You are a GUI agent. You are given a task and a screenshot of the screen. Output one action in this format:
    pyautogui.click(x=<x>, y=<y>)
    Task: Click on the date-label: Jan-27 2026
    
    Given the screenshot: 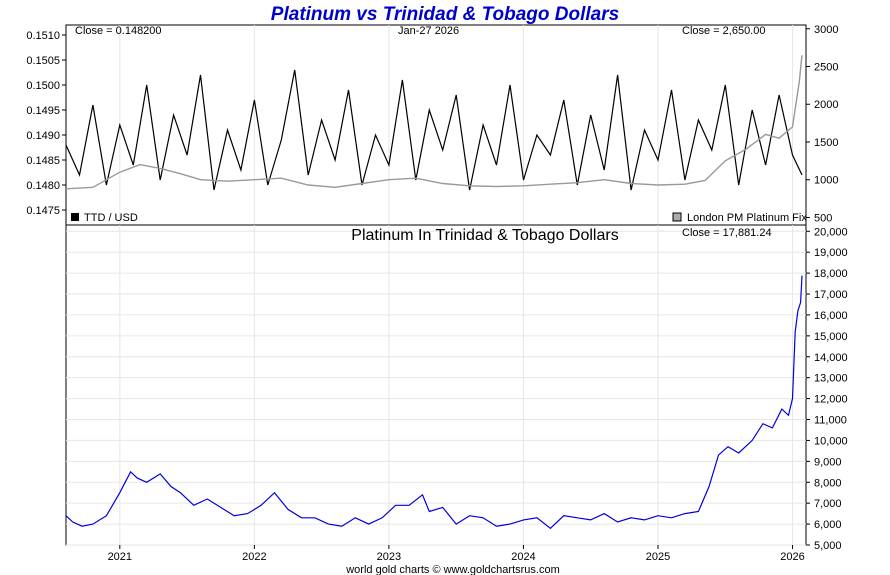 What is the action you would take?
    pyautogui.click(x=428, y=31)
    